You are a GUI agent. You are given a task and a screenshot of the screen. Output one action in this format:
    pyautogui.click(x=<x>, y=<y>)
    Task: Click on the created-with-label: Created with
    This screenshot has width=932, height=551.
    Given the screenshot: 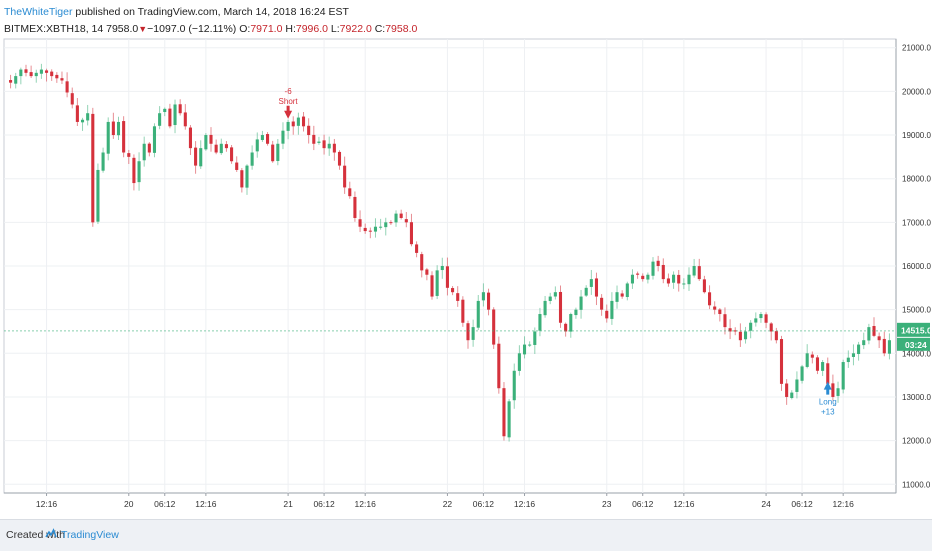 What is the action you would take?
    pyautogui.click(x=35, y=535)
    